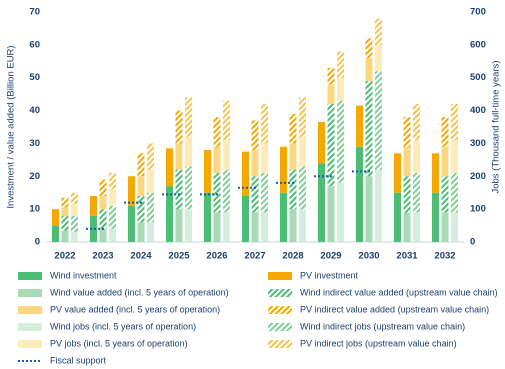 This screenshot has width=505, height=369. I want to click on legend-label: PV investment, so click(329, 275).